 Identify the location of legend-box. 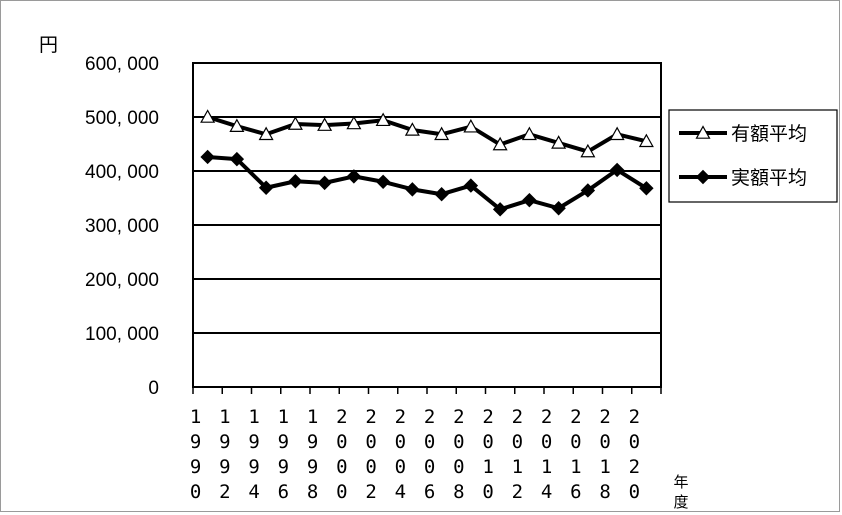
(753, 156).